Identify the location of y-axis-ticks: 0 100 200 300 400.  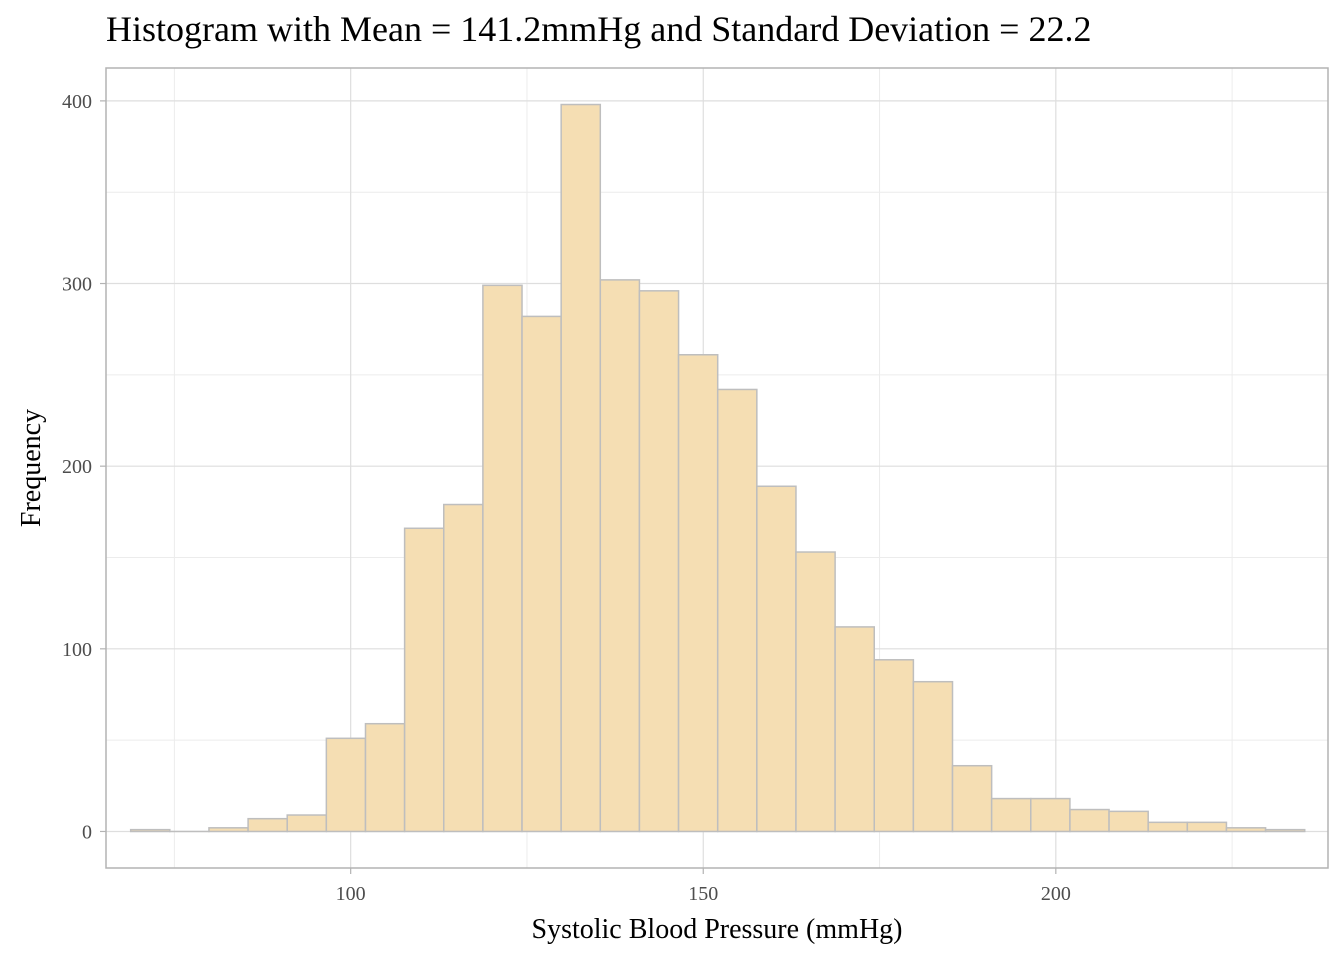
(84, 467).